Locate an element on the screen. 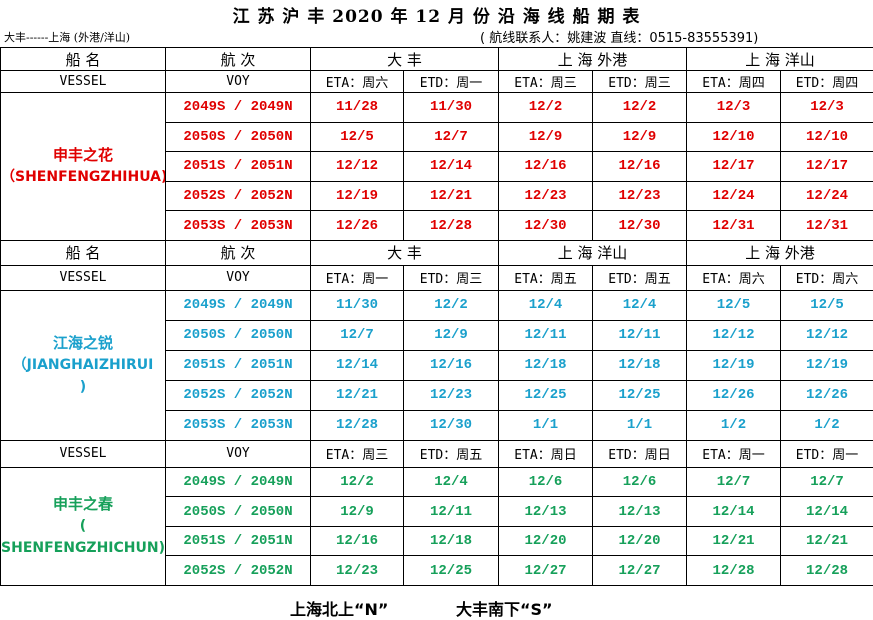 Image resolution: width=873 pixels, height=620 pixels. ship-name: 申丰之春(SHENFENGZHICHUN) is located at coordinates (83, 526).